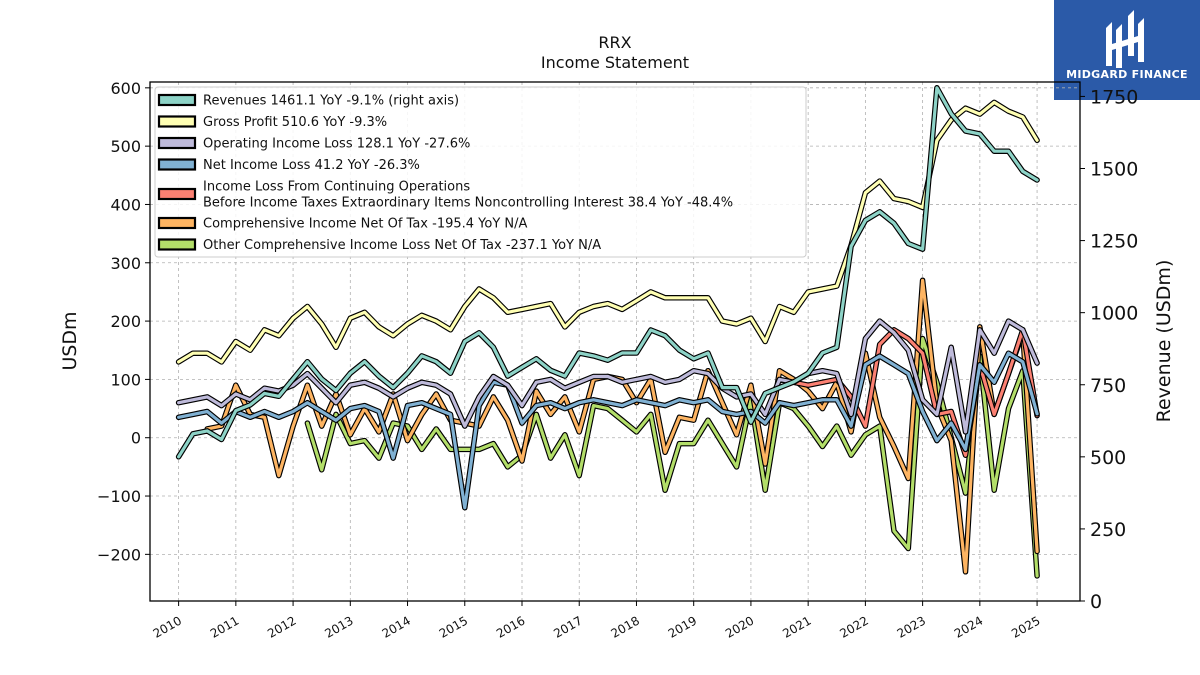  I want to click on right-tick-label: 1750, so click(1114, 97).